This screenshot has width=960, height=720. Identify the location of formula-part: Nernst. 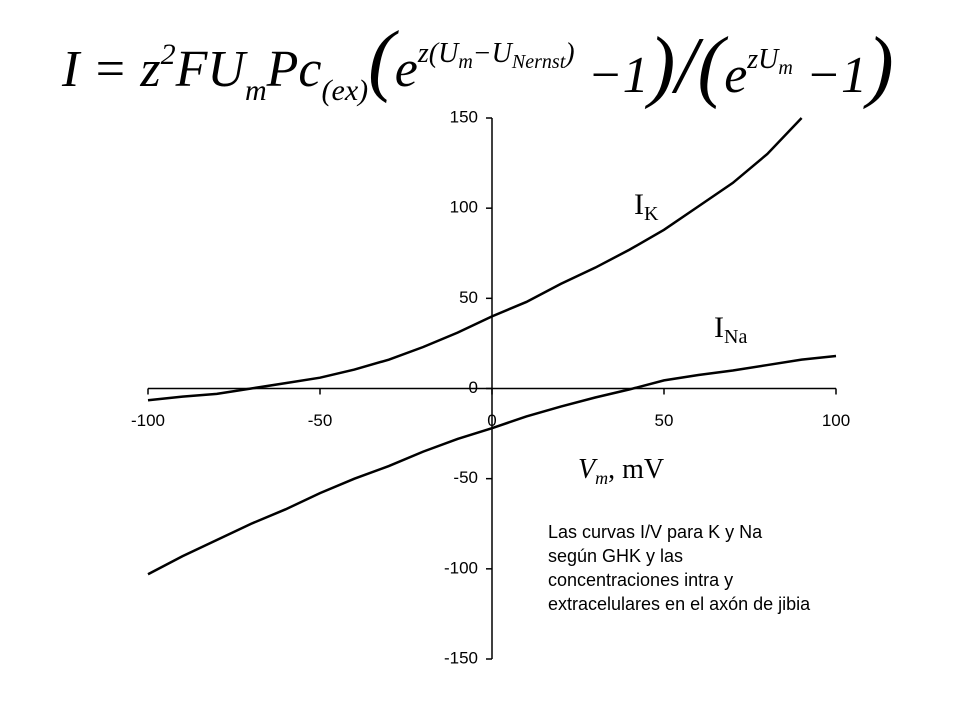
(538, 62).